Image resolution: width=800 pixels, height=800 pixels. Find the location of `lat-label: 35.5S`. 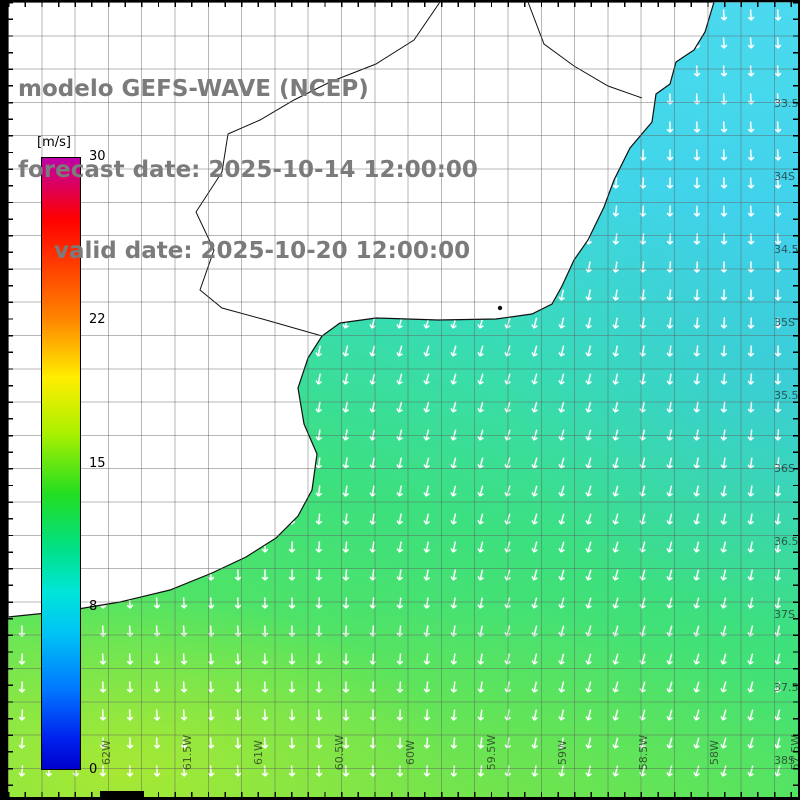

lat-label: 35.5S is located at coordinates (786, 395).